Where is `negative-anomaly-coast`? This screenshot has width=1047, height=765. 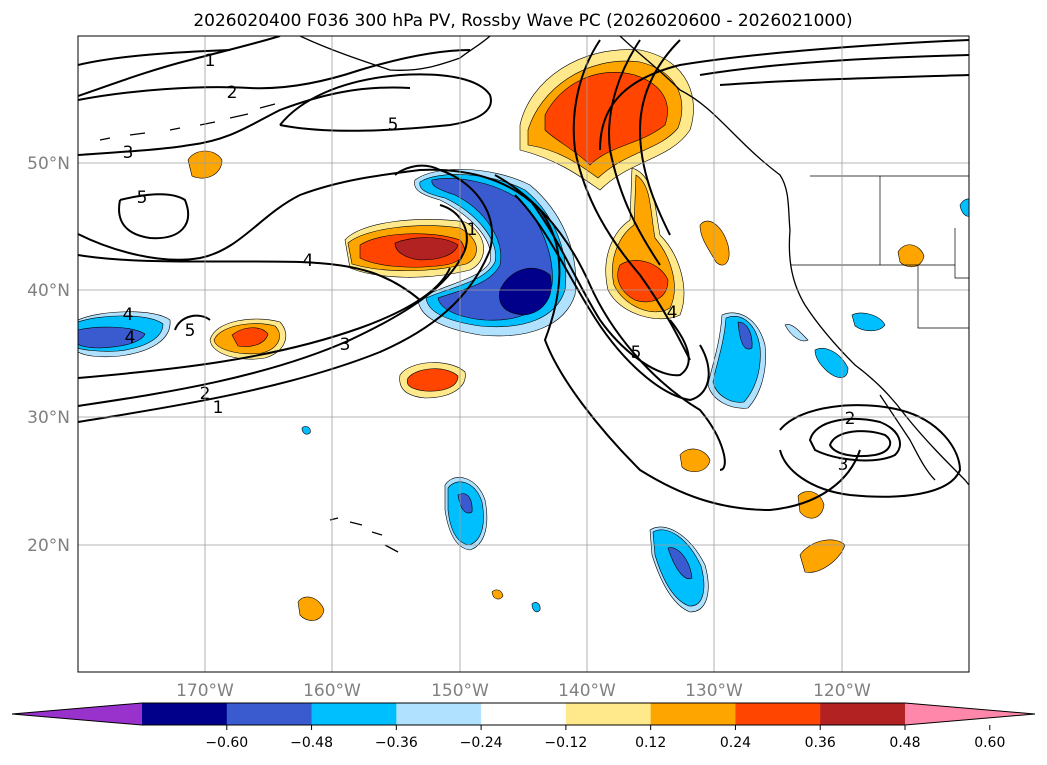
negative-anomaly-coast is located at coordinates (838, 303).